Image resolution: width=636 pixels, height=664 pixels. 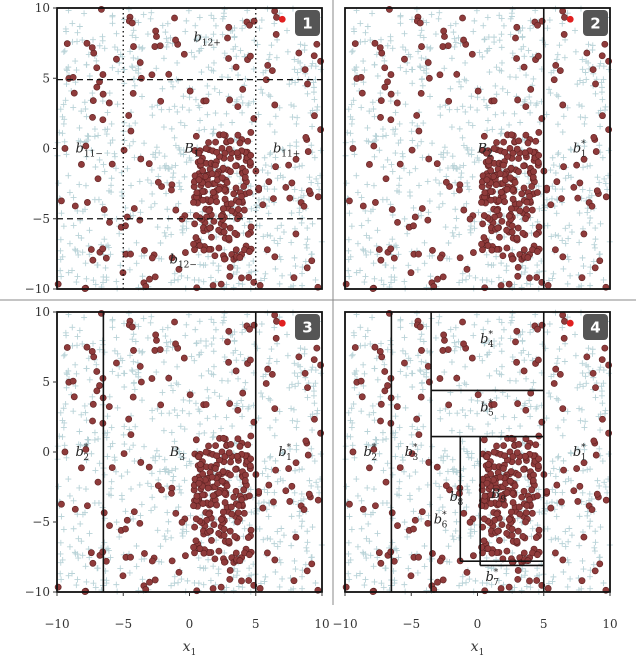 What do you see at coordinates (41, 522) in the screenshot?
I see `y-tick-label: −5` at bounding box center [41, 522].